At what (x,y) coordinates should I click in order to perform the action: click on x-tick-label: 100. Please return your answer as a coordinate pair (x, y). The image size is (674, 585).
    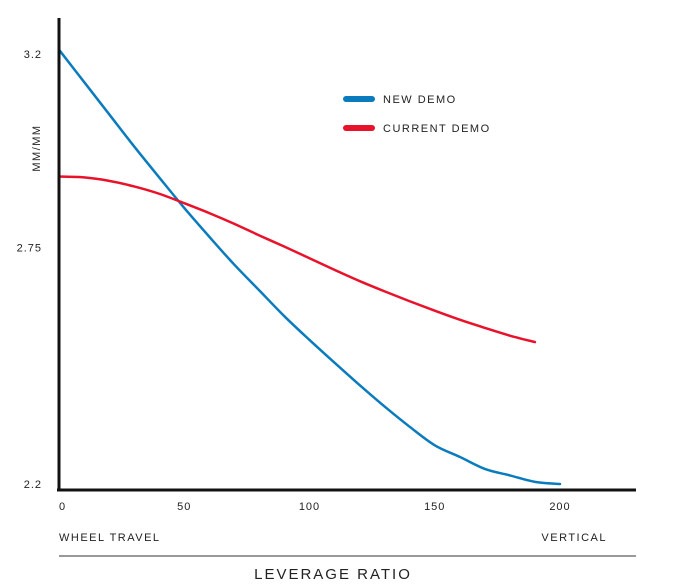
    Looking at the image, I should click on (309, 507).